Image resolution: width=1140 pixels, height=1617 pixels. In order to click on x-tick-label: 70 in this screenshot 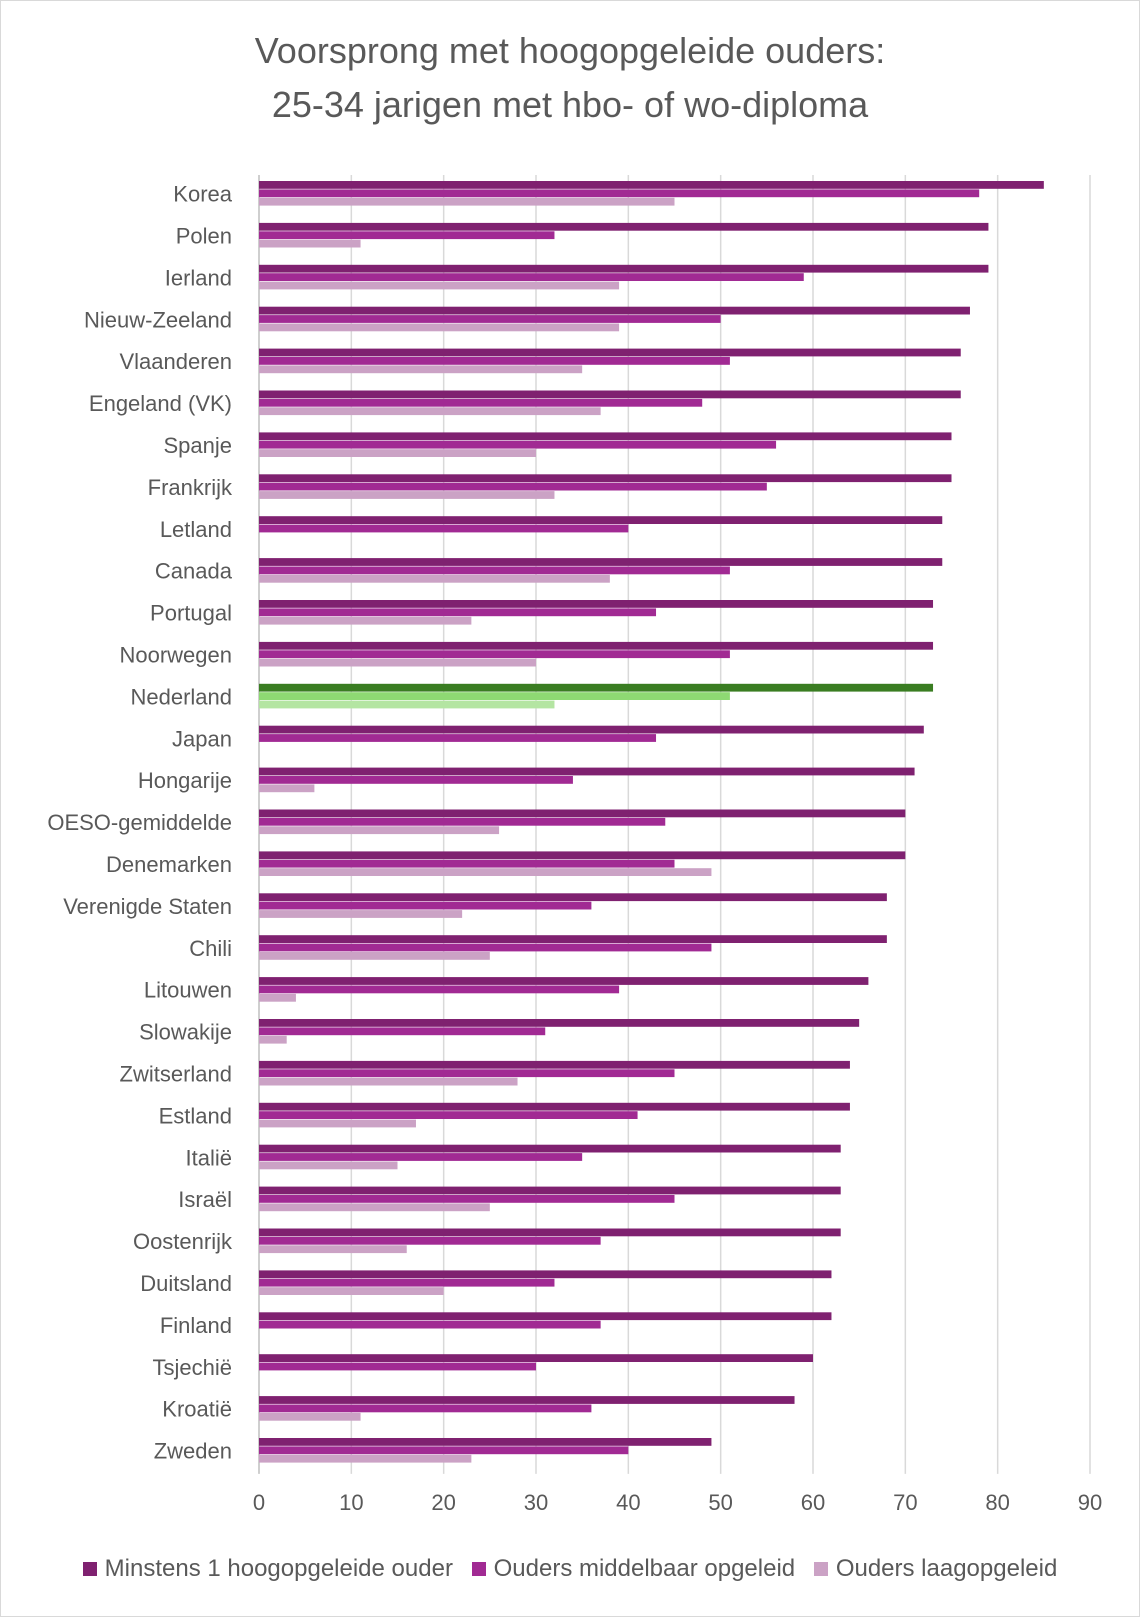, I will do `click(905, 1502)`.